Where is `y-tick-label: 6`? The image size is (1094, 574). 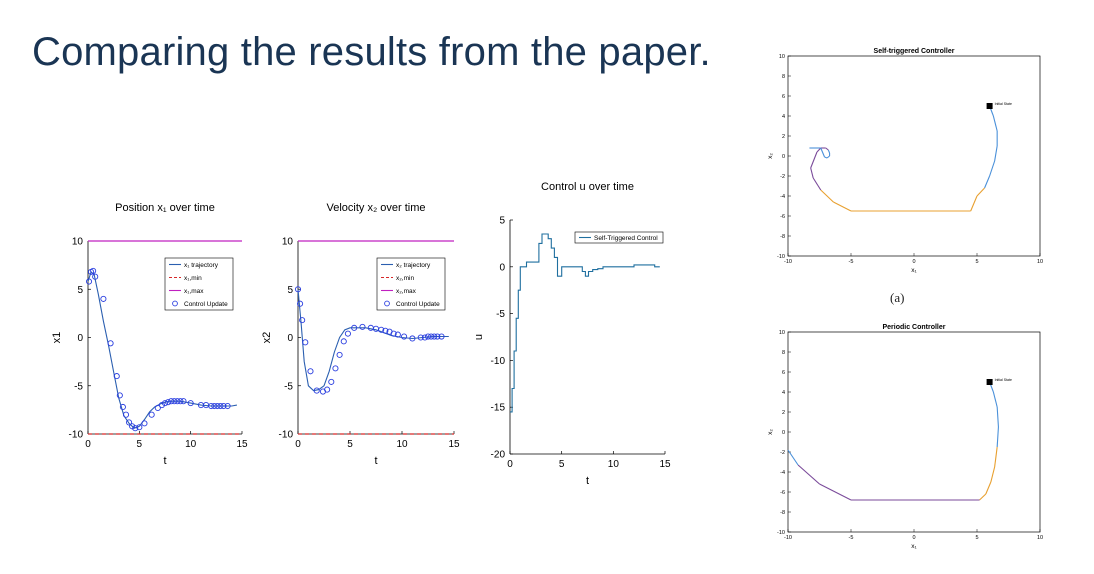 y-tick-label: 6 is located at coordinates (783, 373).